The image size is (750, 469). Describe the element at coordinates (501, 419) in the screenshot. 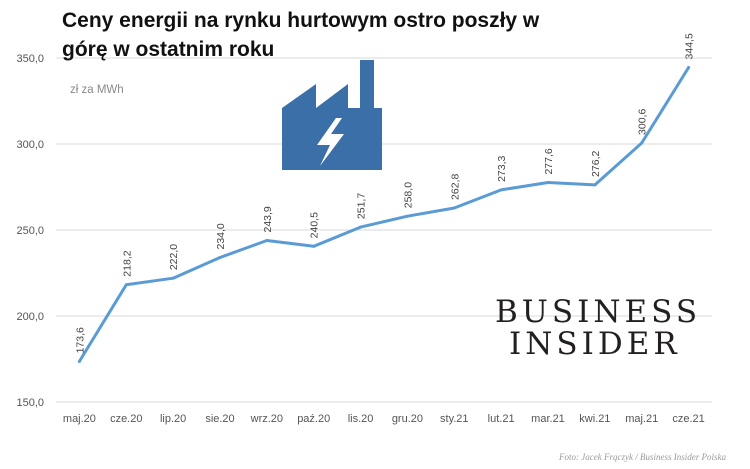

I see `x-tick-label: lut.21` at that location.